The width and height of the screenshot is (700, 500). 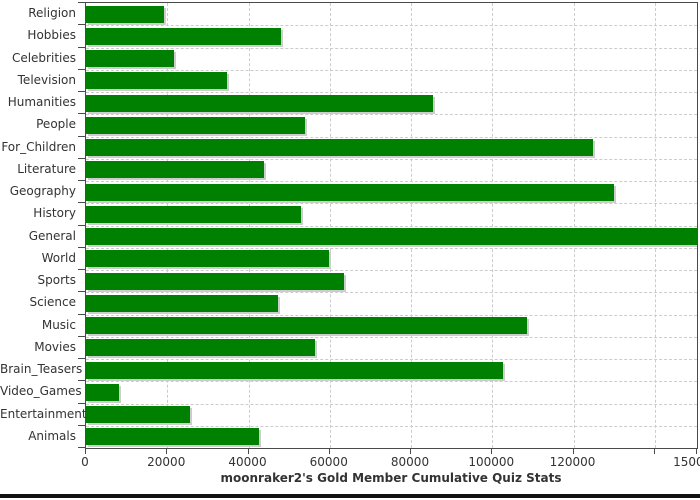 What do you see at coordinates (54, 213) in the screenshot?
I see `category-label: History` at bounding box center [54, 213].